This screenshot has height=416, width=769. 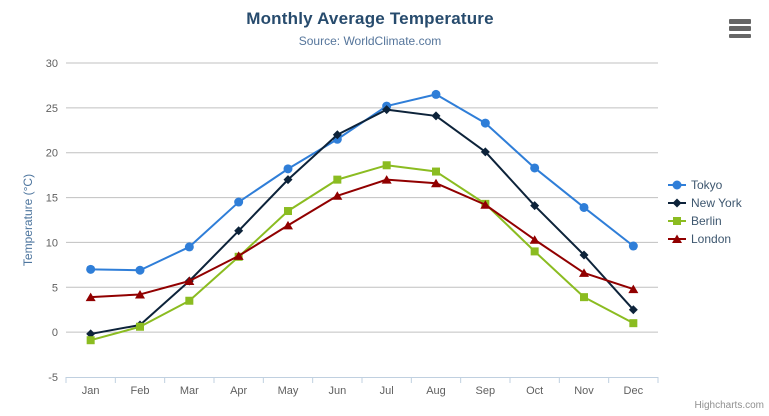 I want to click on x-axis-label: Jul, so click(x=387, y=391).